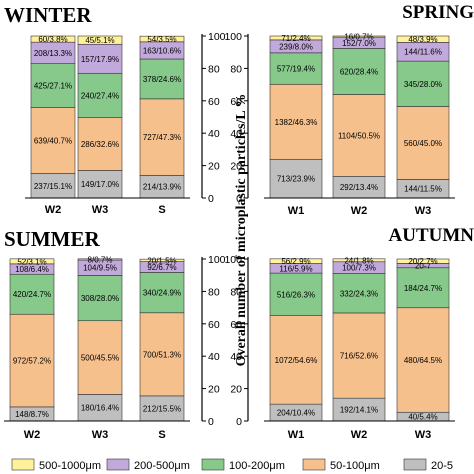 Image resolution: width=474 pixels, height=474 pixels. What do you see at coordinates (52, 239) in the screenshot?
I see `panel-title: SUMMER` at bounding box center [52, 239].